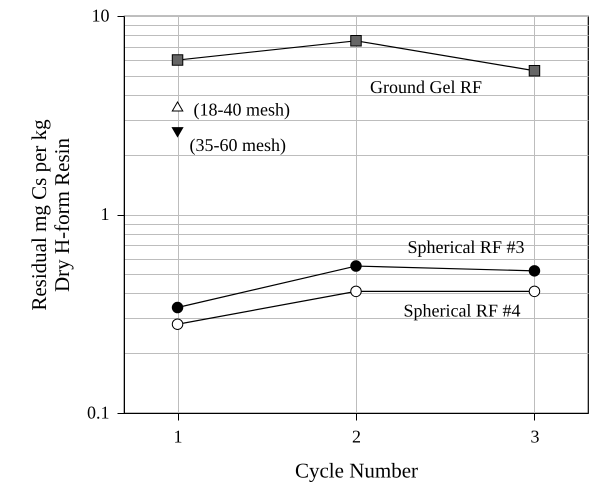 The image size is (592, 502). Describe the element at coordinates (426, 86) in the screenshot. I see `series-label: Ground Gel RF` at that location.